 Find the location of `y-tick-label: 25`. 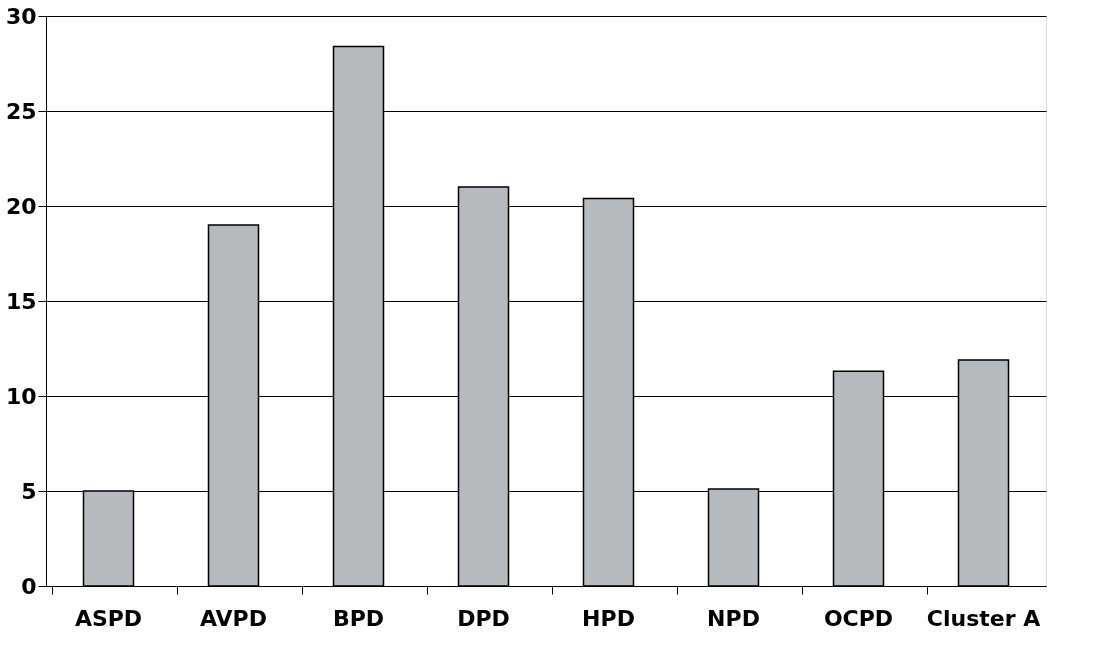

y-tick-label: 25 is located at coordinates (21, 111).